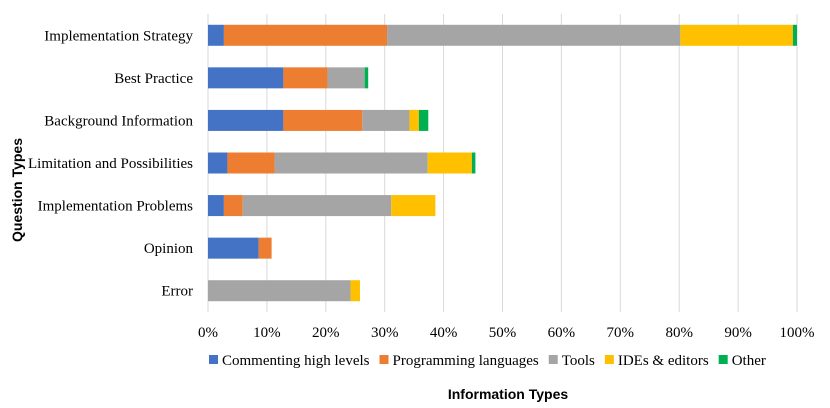  I want to click on x-tick-label: 30%, so click(385, 333).